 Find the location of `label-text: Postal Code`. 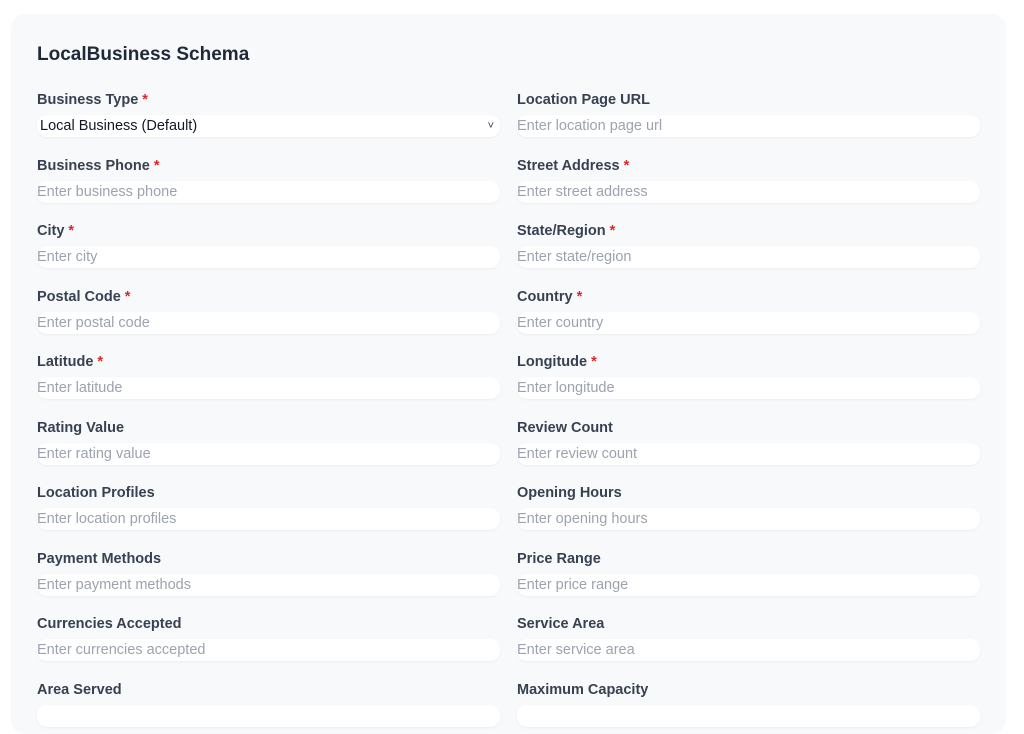

label-text: Postal Code is located at coordinates (79, 296).